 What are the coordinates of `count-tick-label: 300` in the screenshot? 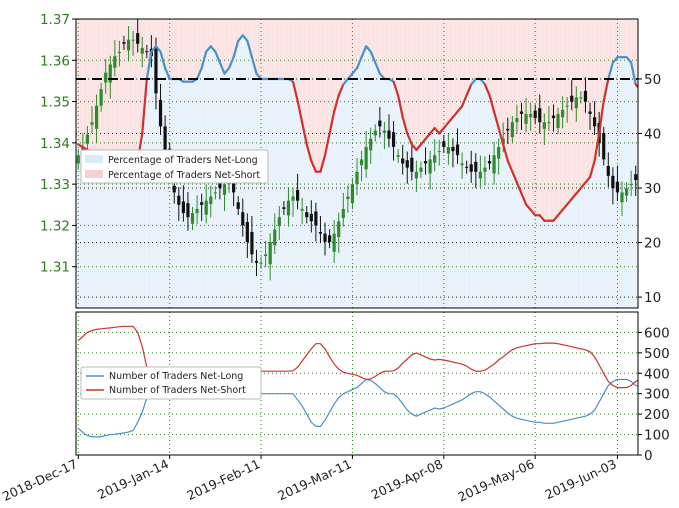 It's located at (657, 395).